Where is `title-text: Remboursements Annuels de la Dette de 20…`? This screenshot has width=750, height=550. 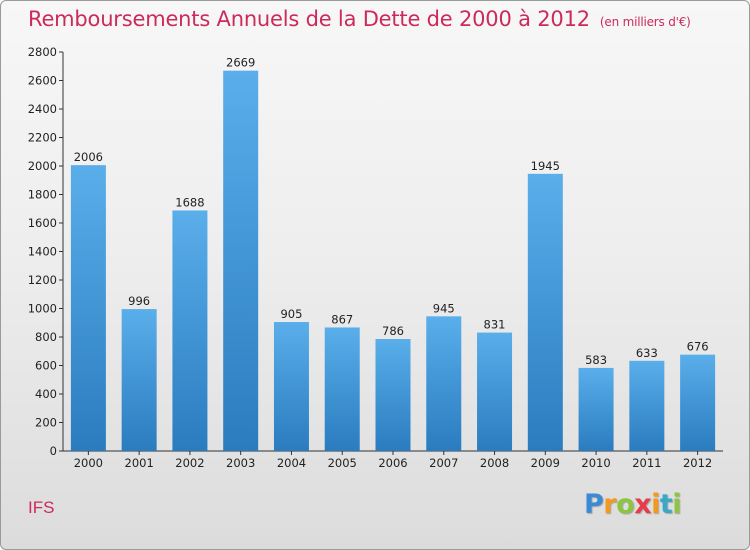
title-text: Remboursements Annuels de la Dette de 20… is located at coordinates (309, 19).